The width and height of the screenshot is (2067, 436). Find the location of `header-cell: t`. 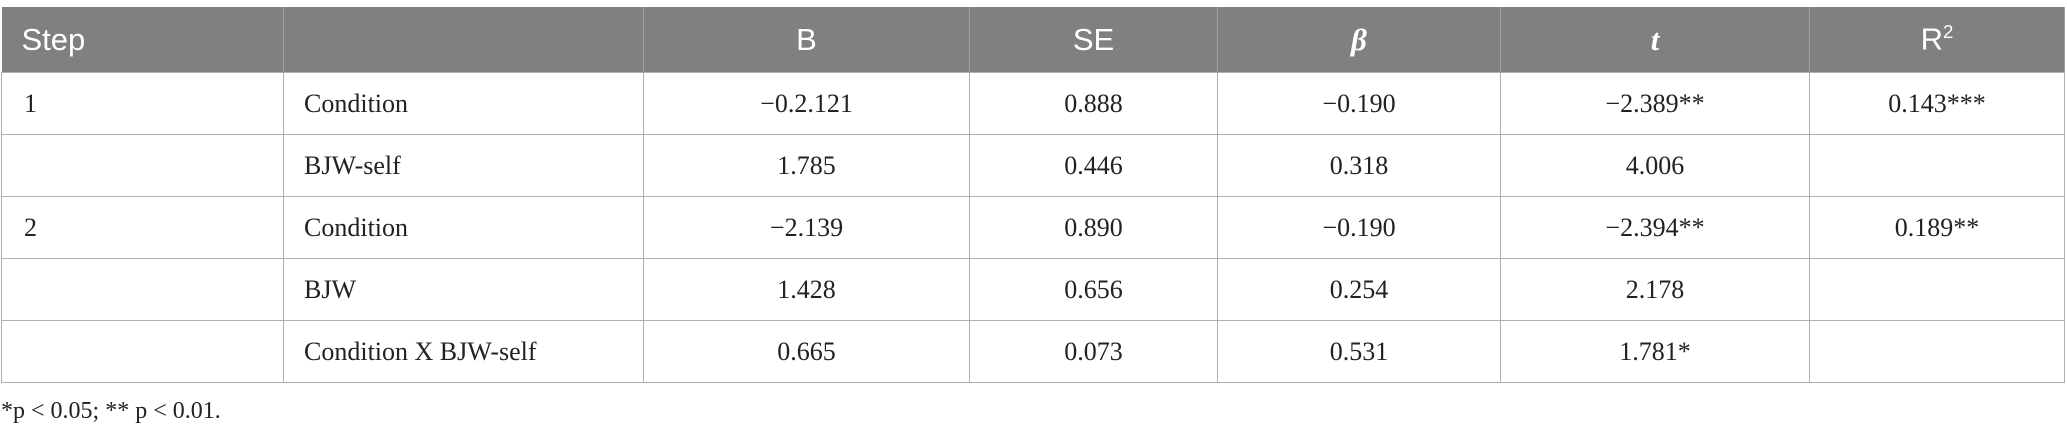

header-cell: t is located at coordinates (1655, 40).